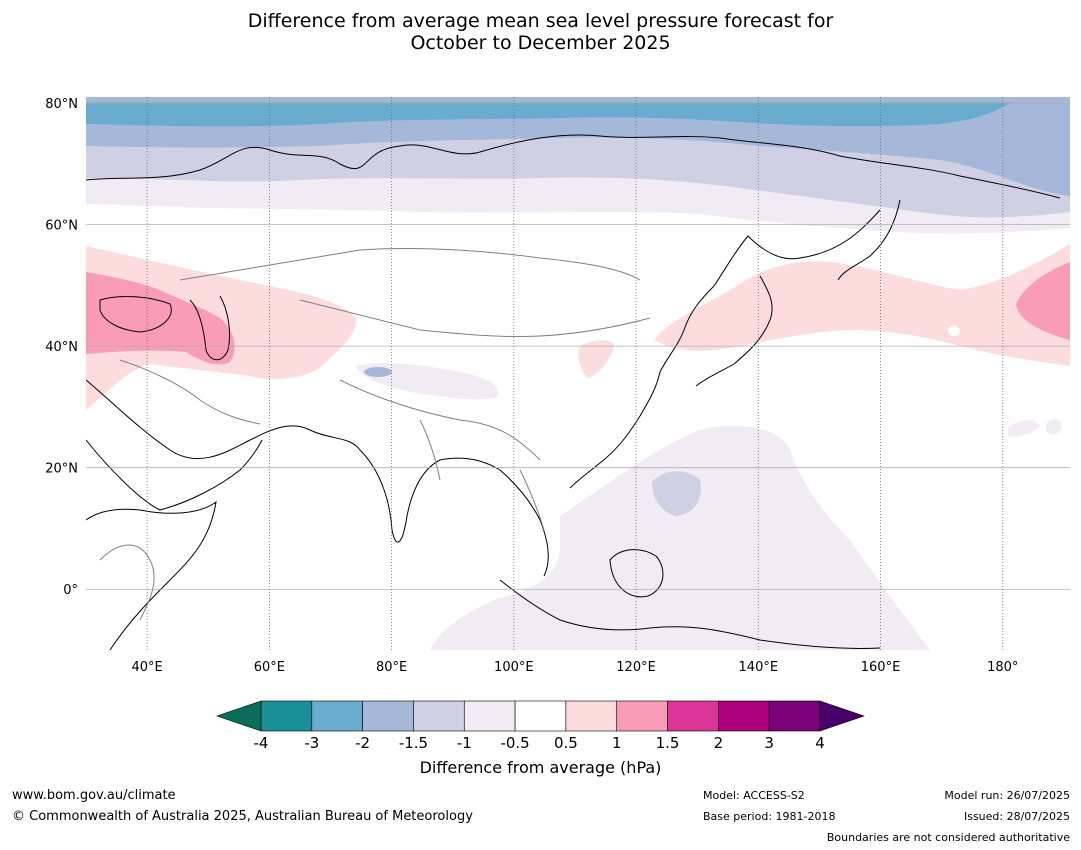 Image resolution: width=1081 pixels, height=850 pixels. What do you see at coordinates (410, 264) in the screenshot?
I see `border-central-asia` at bounding box center [410, 264].